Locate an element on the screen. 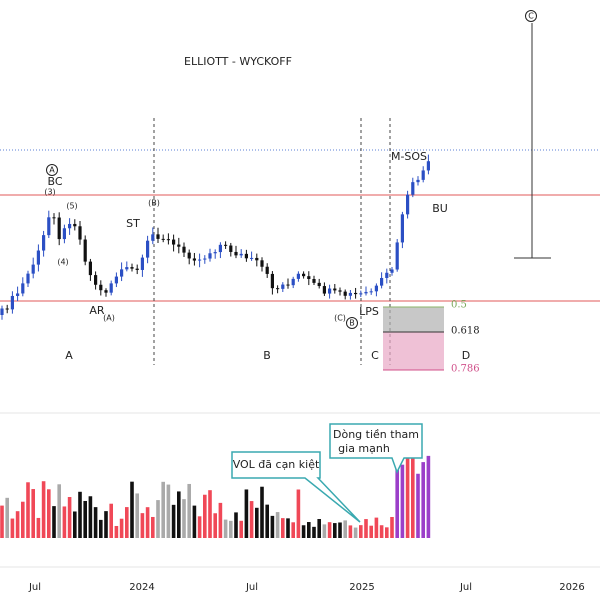 Image resolution: width=600 pixels, height=604 pixels. wave-label: C is located at coordinates (531, 16).